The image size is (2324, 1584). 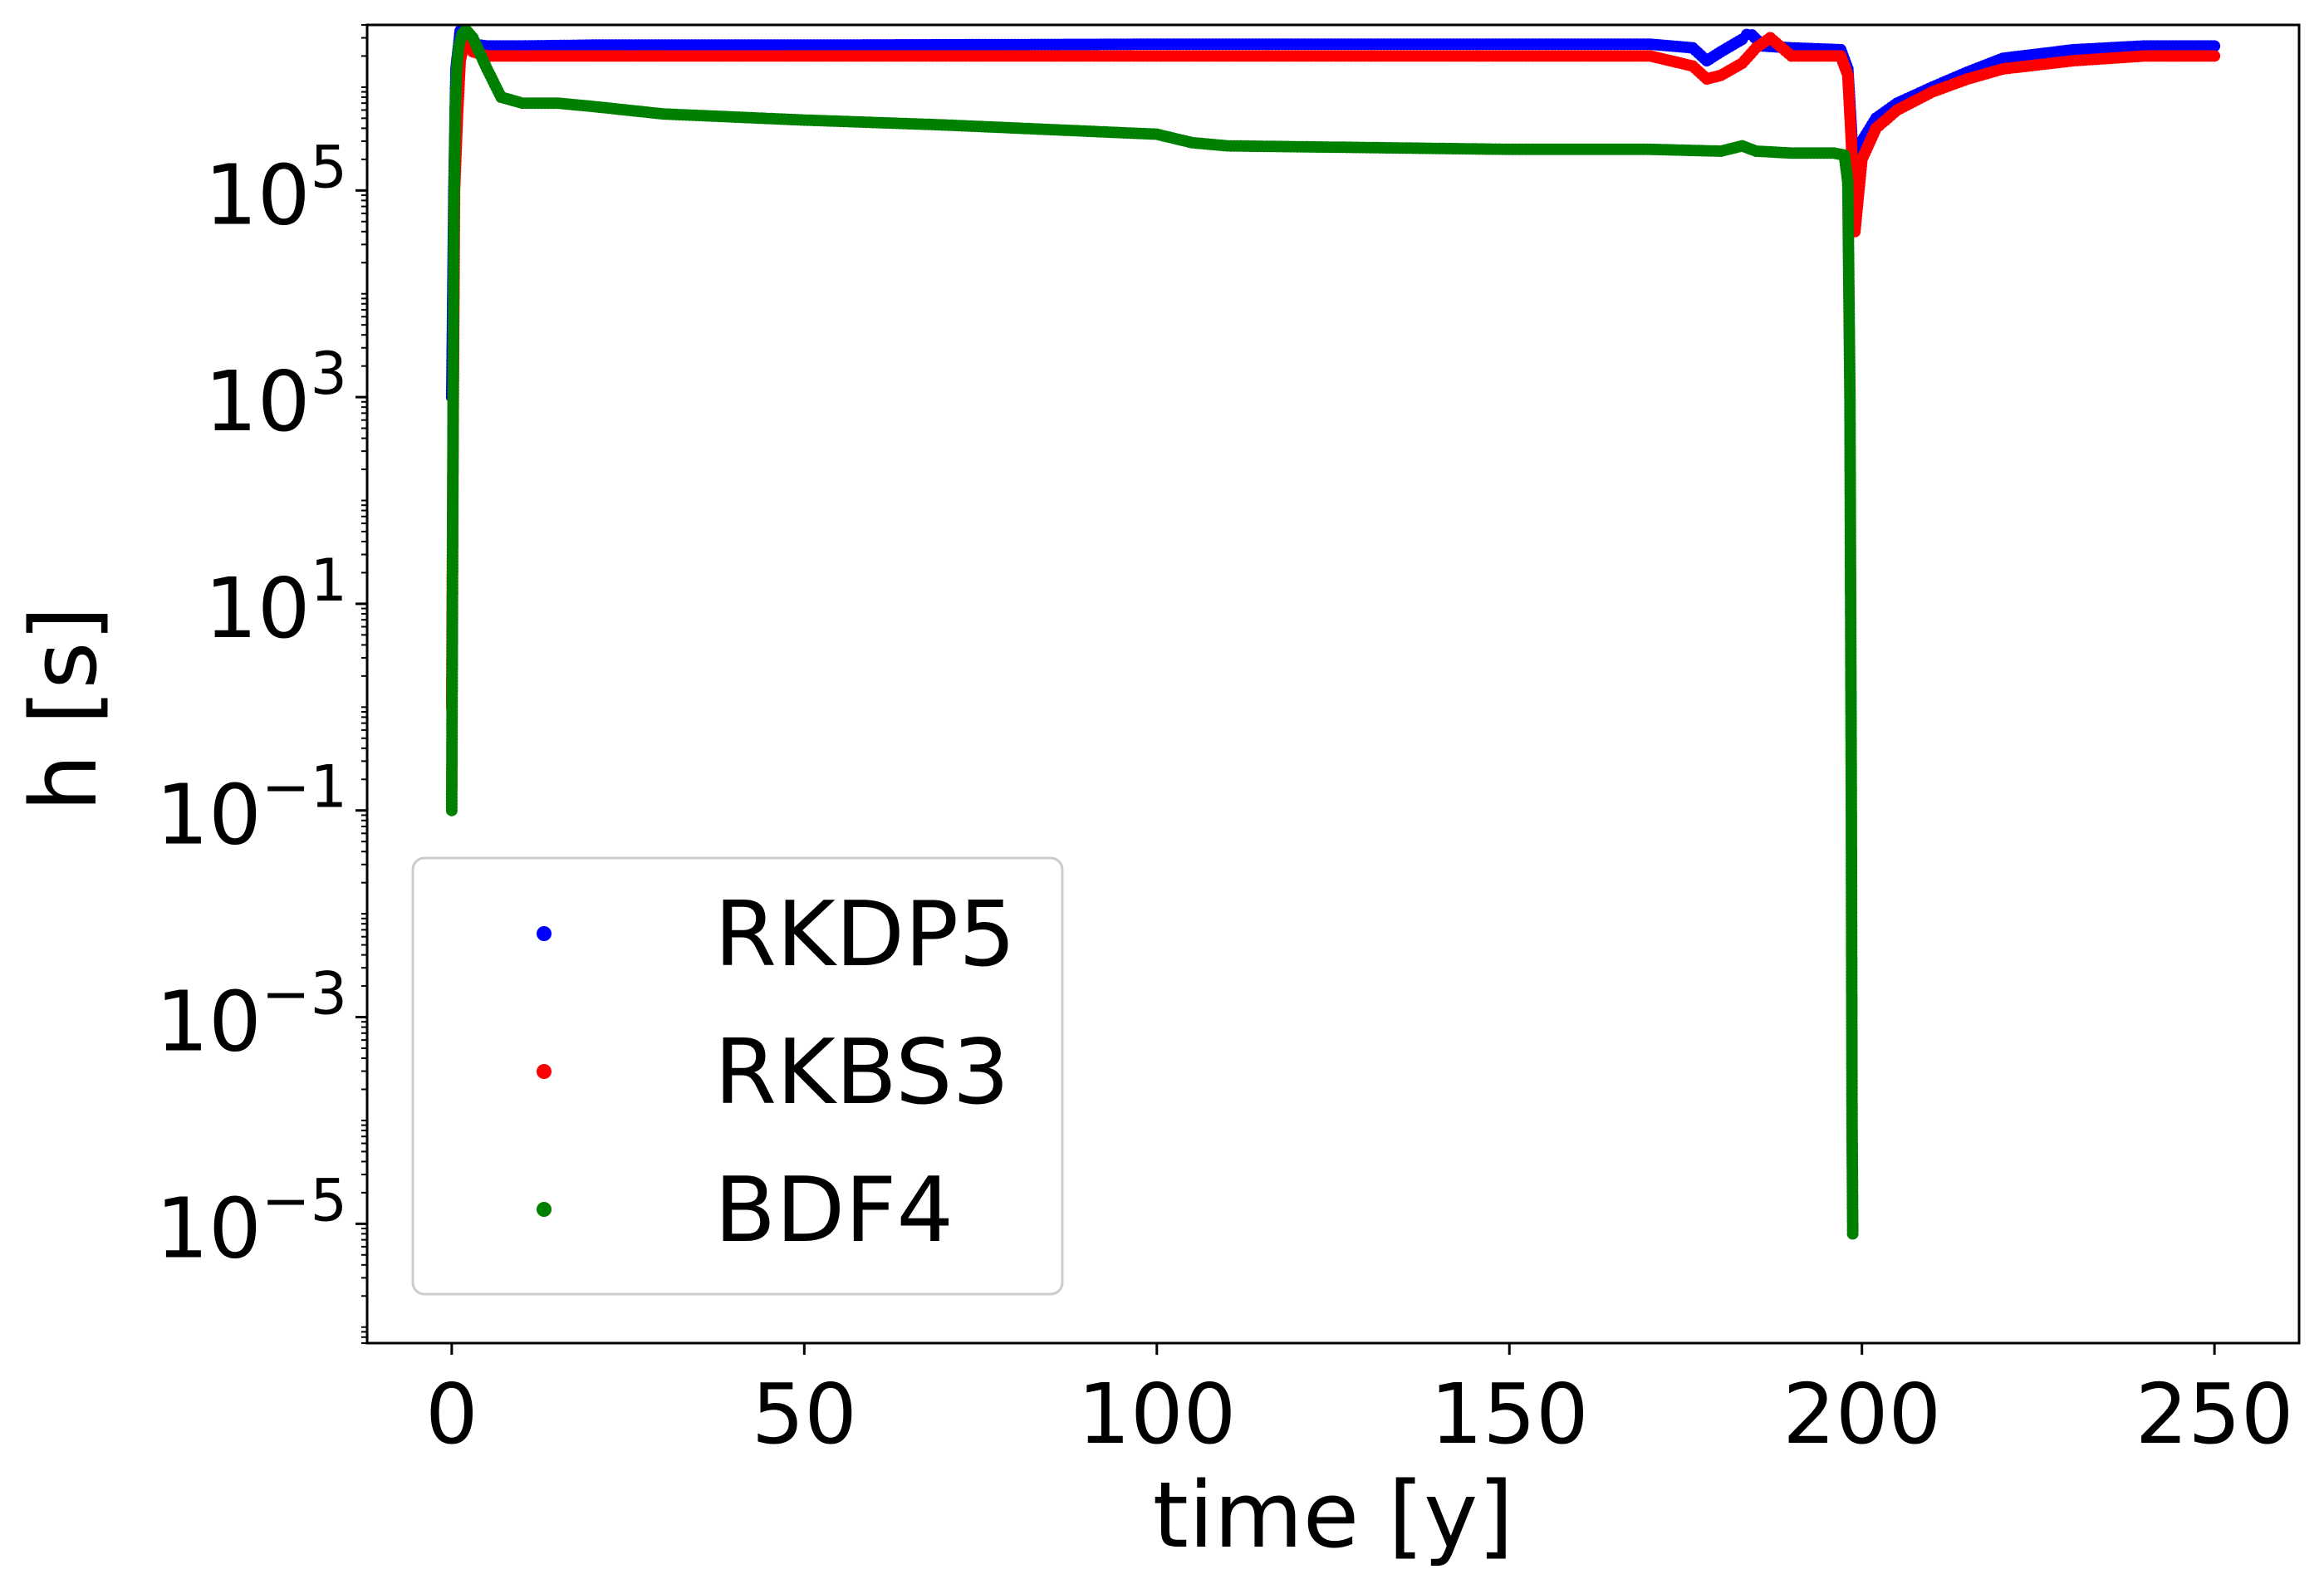 What do you see at coordinates (251, 1221) in the screenshot?
I see `y-tick-label: 10⁻⁵` at bounding box center [251, 1221].